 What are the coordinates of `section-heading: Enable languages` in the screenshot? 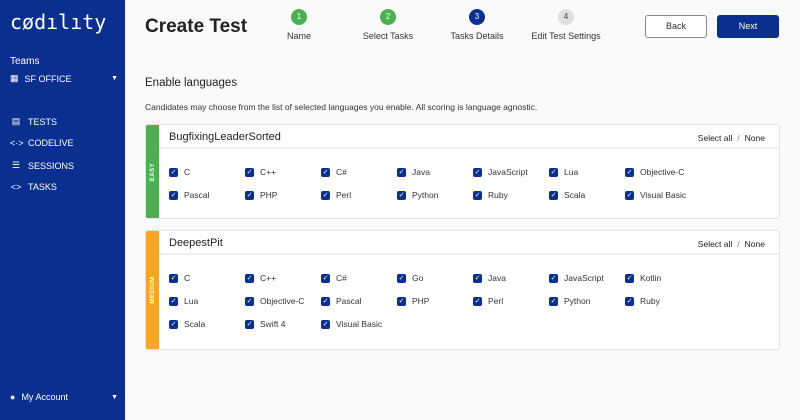 It's located at (191, 83).